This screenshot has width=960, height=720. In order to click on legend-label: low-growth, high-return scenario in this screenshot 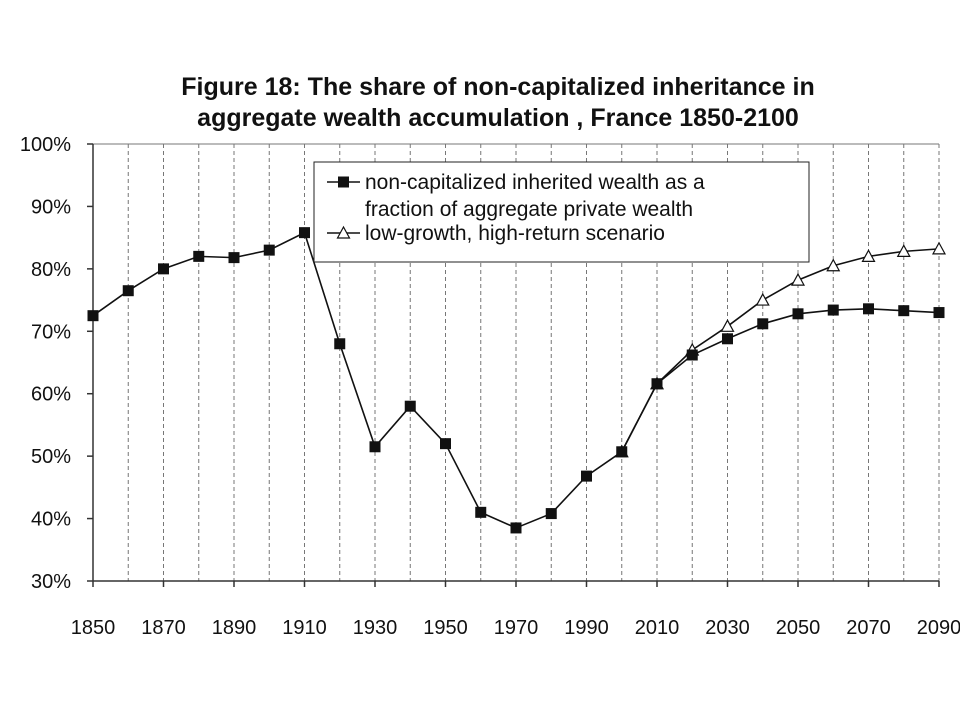, I will do `click(515, 233)`.